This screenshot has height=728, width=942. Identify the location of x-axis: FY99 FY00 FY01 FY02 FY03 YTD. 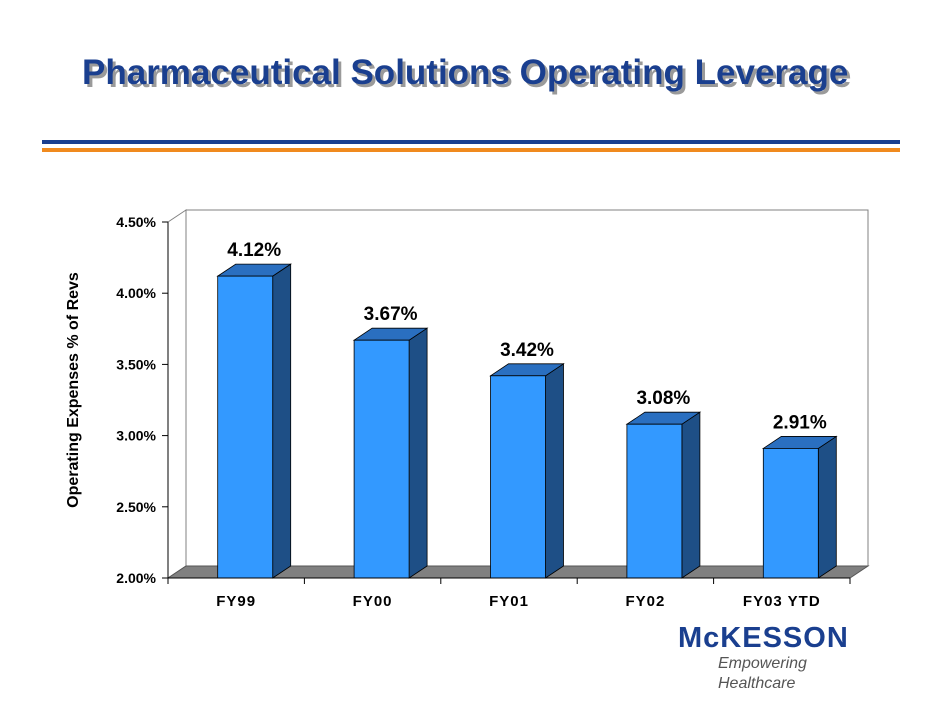
(509, 593).